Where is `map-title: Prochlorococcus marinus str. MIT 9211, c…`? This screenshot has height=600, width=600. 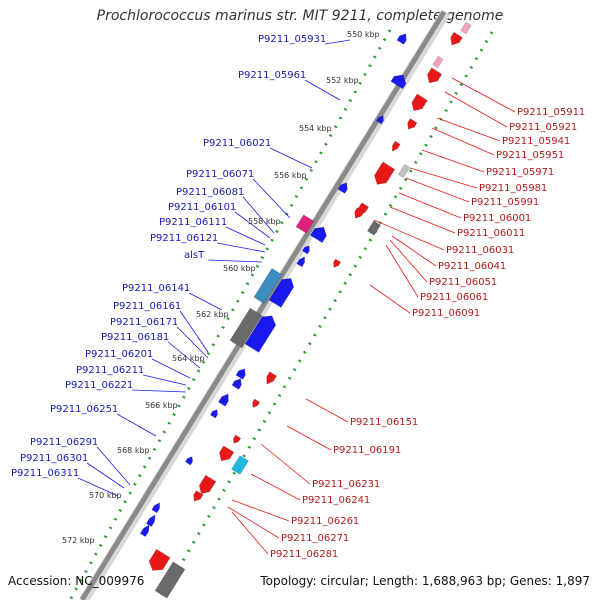
map-title: Prochlorococcus marinus str. MIT 9211, c… is located at coordinates (300, 16).